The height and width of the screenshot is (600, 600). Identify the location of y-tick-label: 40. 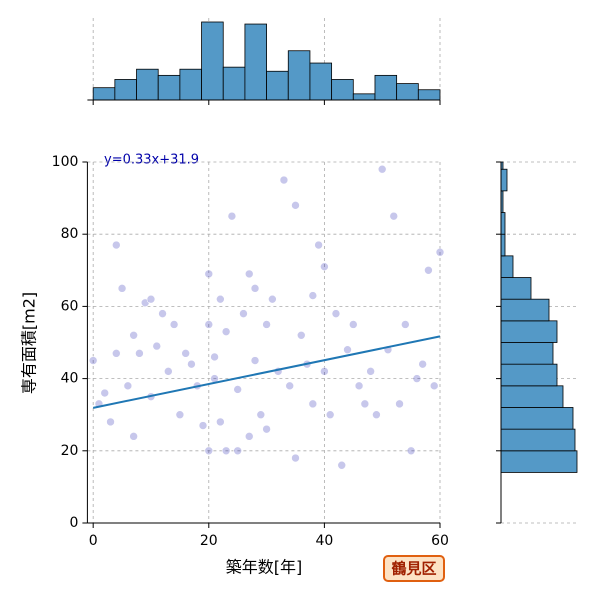
(70, 379).